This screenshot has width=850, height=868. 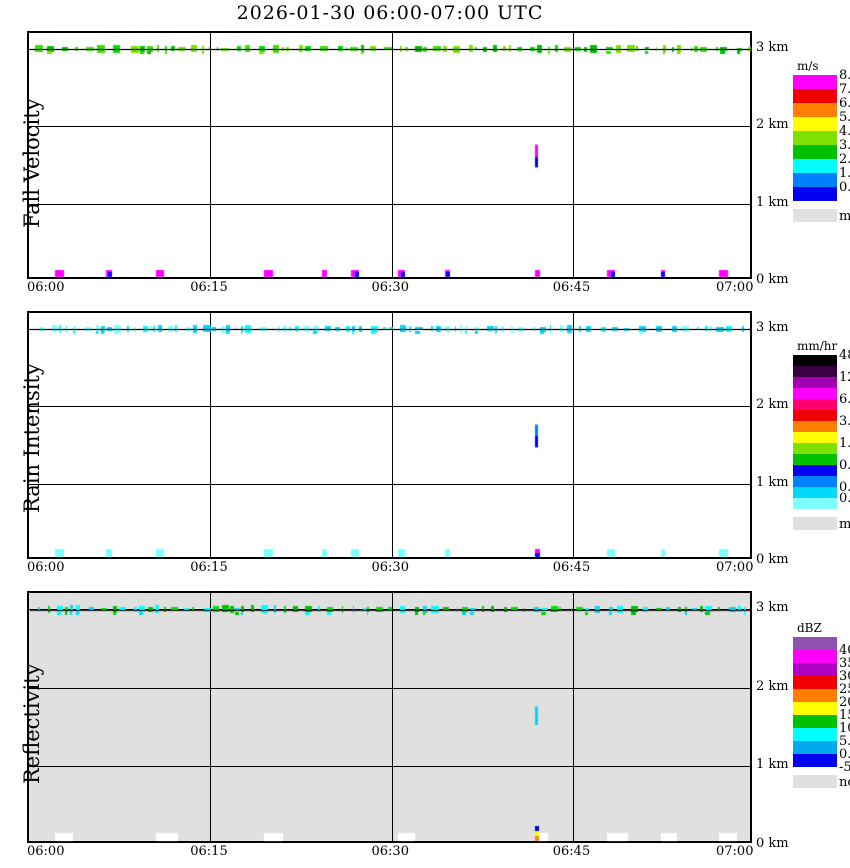 What do you see at coordinates (844, 159) in the screenshot?
I see `colorbar-tick-label: 2.0` at bounding box center [844, 159].